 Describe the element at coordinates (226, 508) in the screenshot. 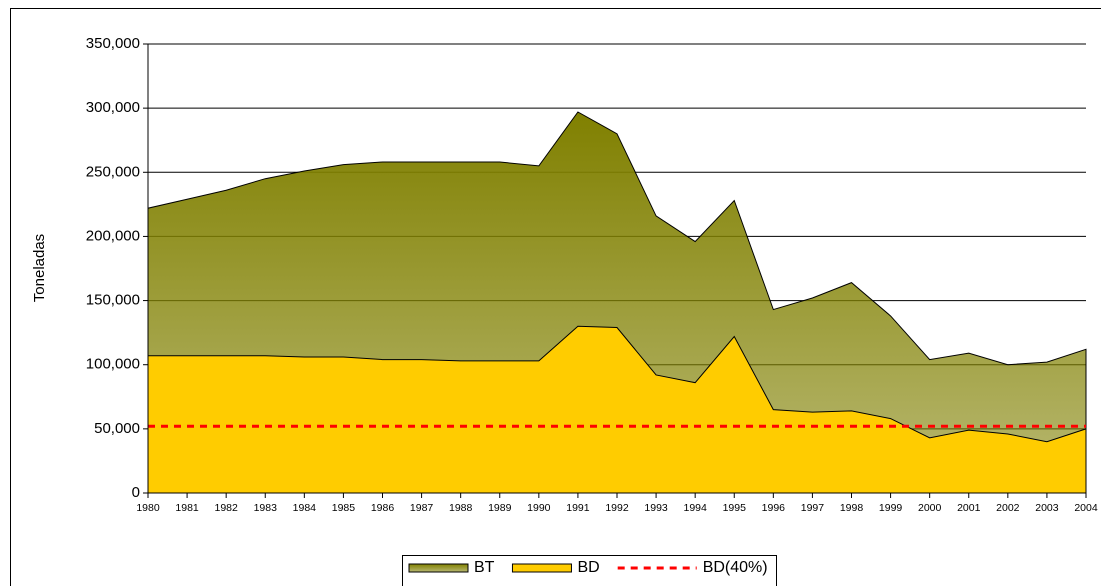

I see `x-tick-label: 1982` at that location.